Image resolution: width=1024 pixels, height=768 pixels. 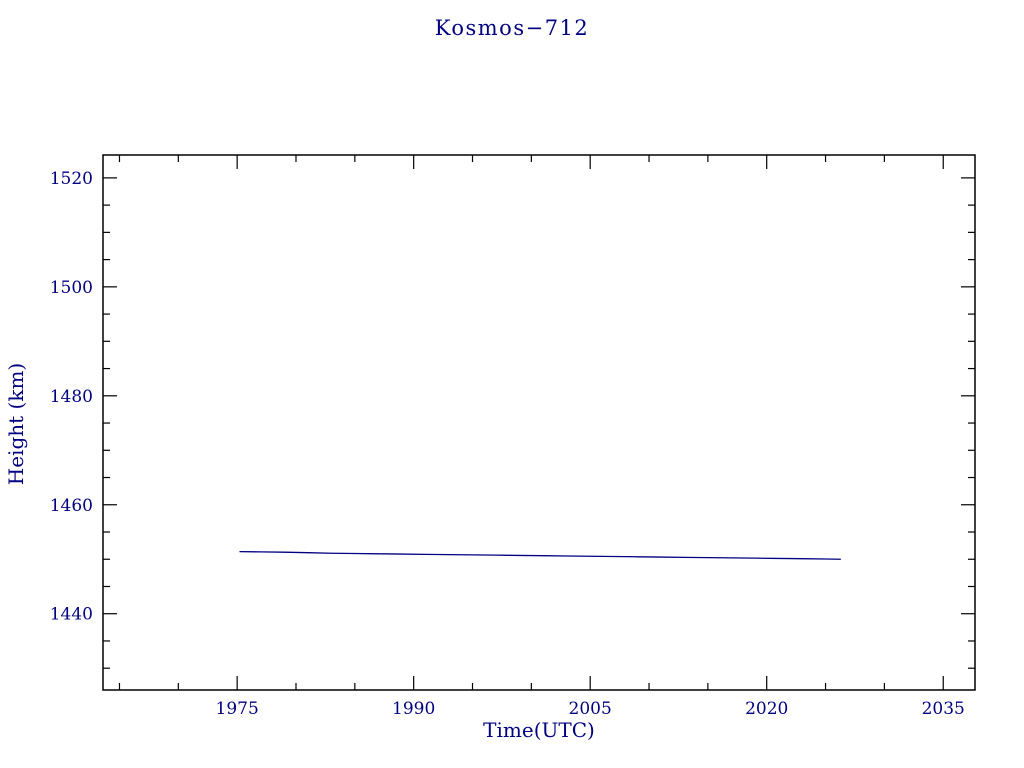 I want to click on y-tick-label: 1480, so click(x=71, y=397).